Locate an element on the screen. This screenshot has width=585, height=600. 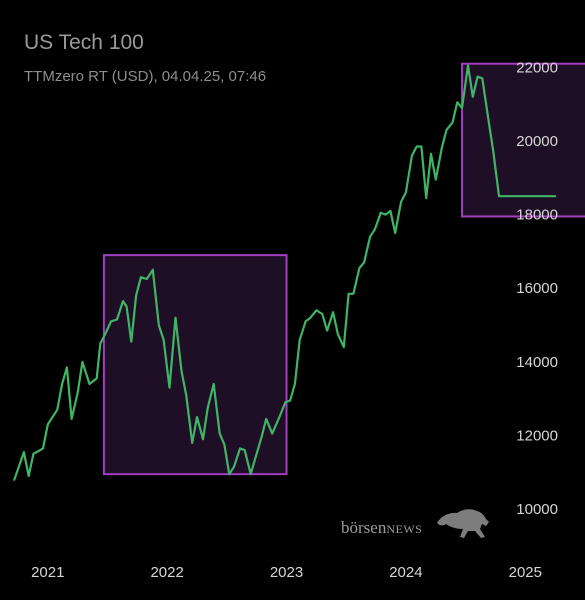
x-axis: 2021 2022 2023 2024 2025 is located at coordinates (286, 572).